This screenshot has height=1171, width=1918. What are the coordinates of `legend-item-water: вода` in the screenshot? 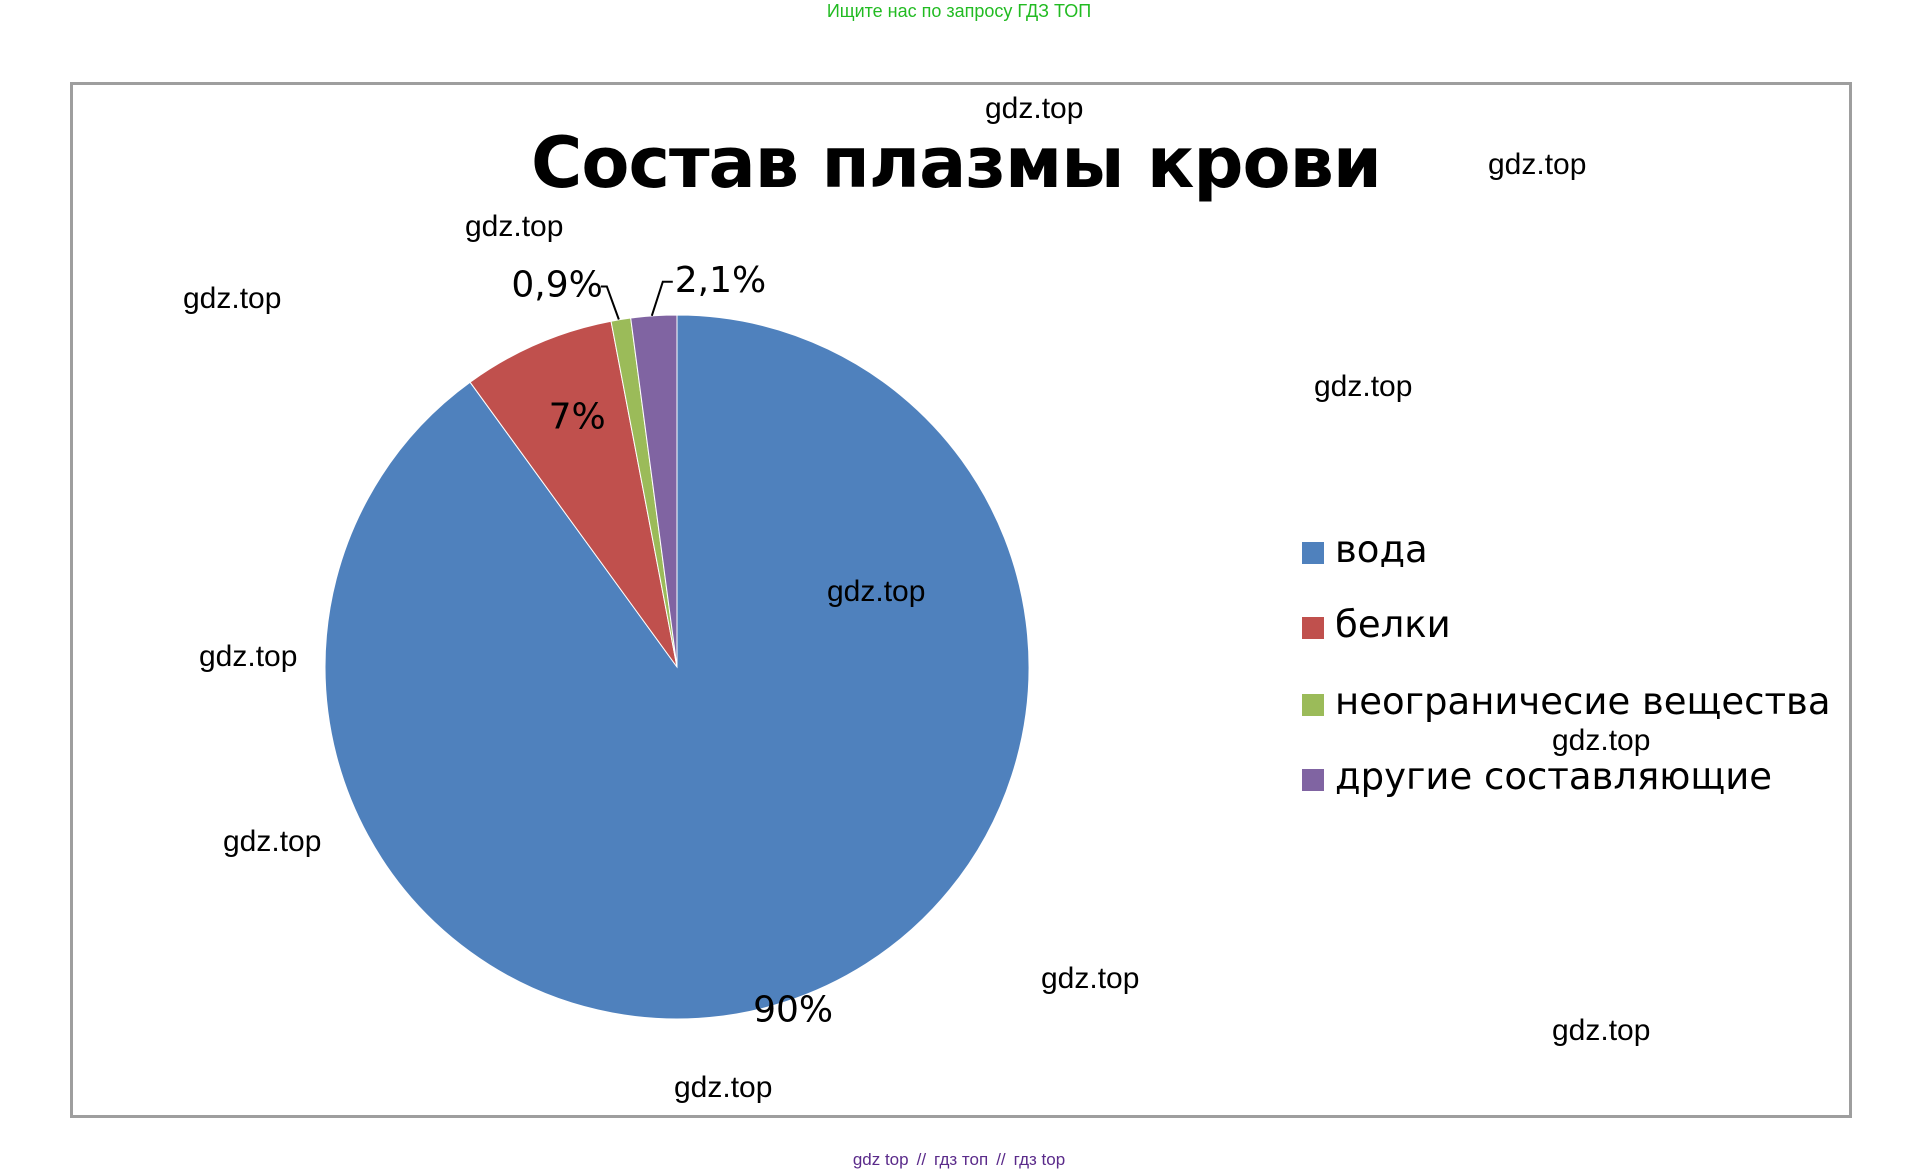 It's located at (1365, 549).